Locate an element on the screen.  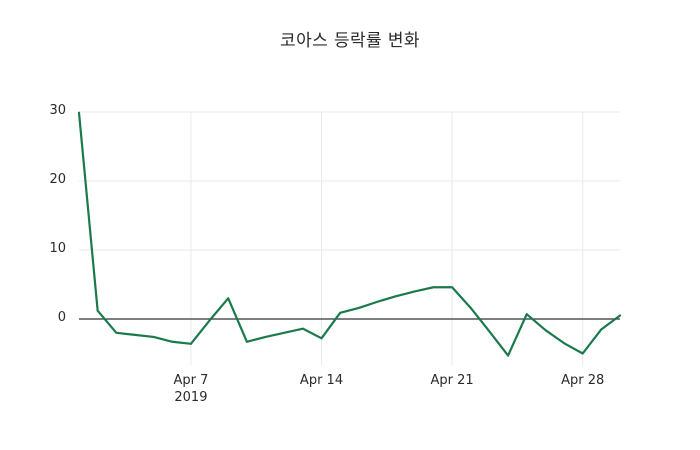
x-tick-label-1: Apr 14 is located at coordinates (322, 380).